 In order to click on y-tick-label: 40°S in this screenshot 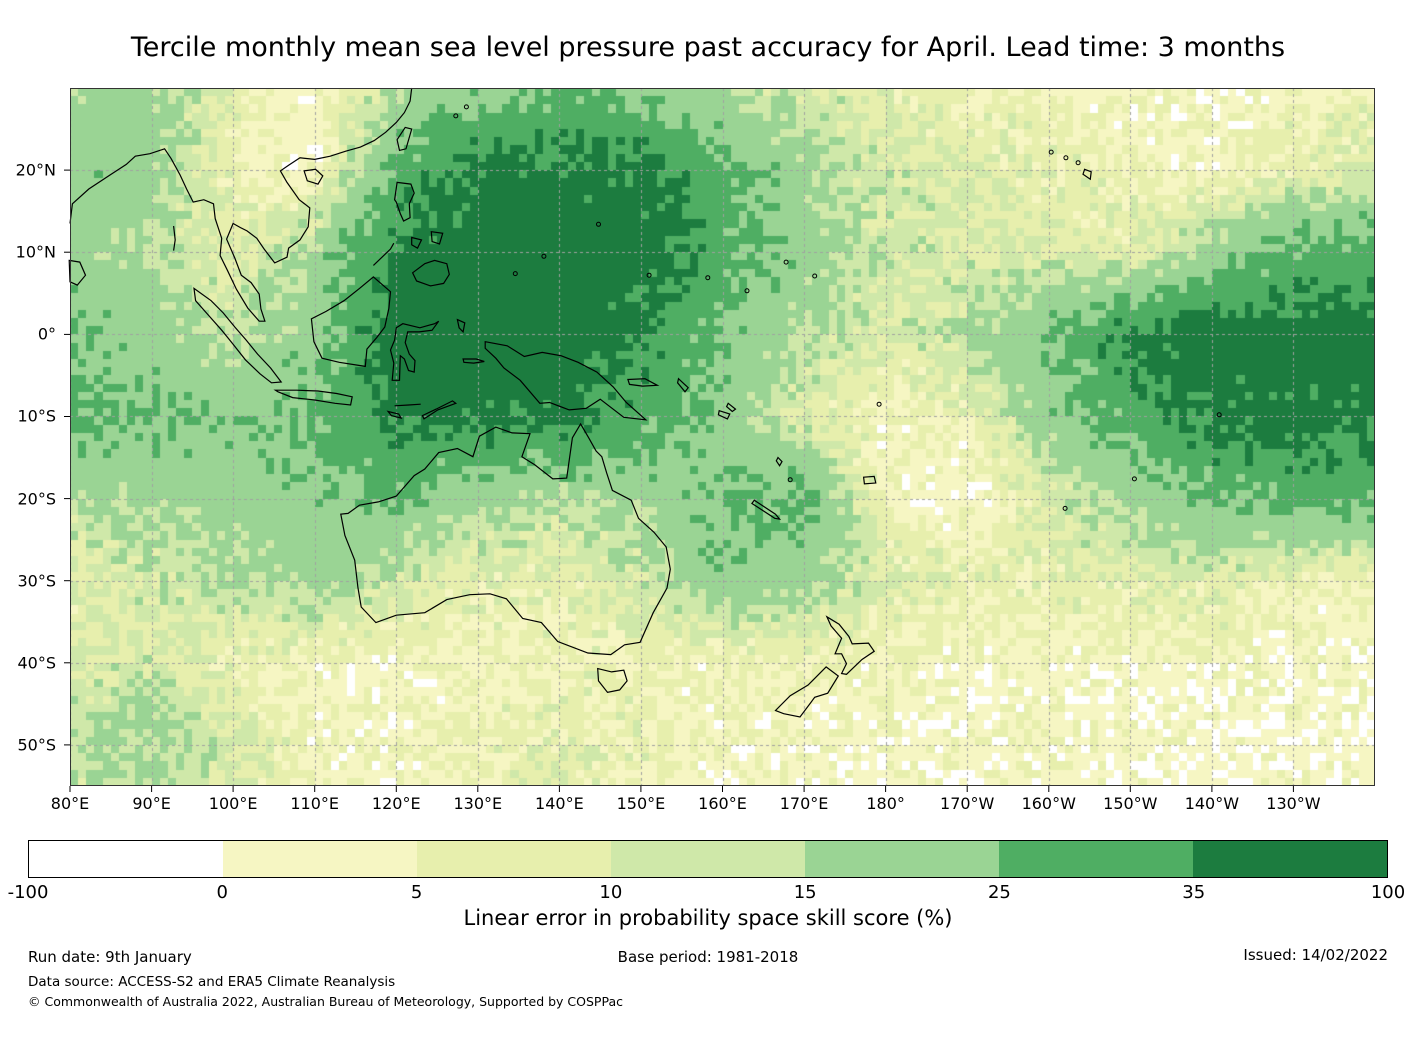, I will do `click(36, 663)`.